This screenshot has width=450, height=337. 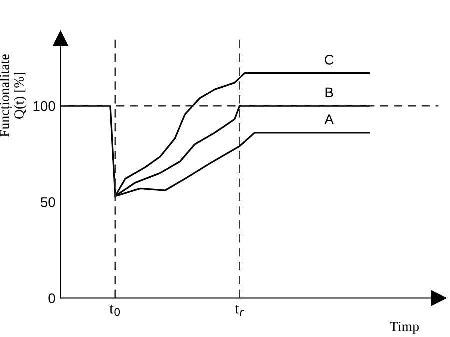 What do you see at coordinates (48, 202) in the screenshot?
I see `y-tick-label: 50` at bounding box center [48, 202].